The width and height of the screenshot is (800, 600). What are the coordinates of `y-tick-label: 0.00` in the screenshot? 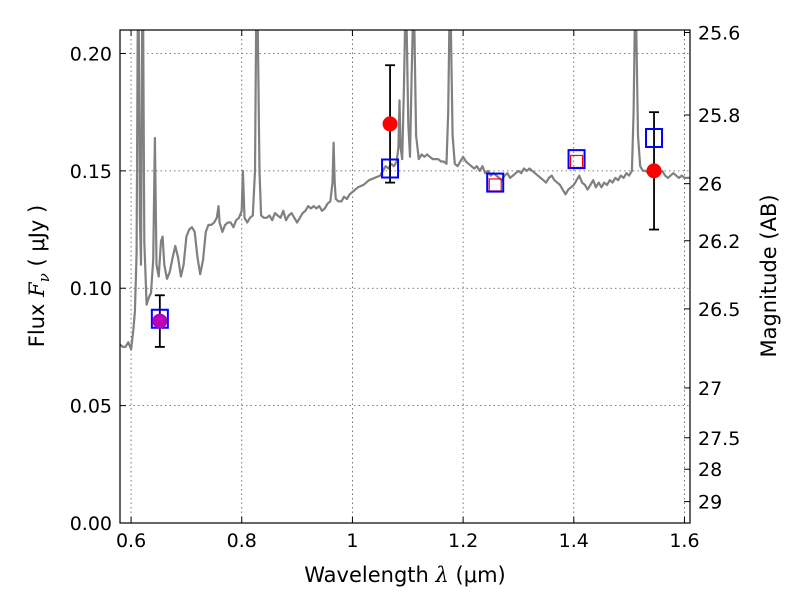 It's located at (91, 524).